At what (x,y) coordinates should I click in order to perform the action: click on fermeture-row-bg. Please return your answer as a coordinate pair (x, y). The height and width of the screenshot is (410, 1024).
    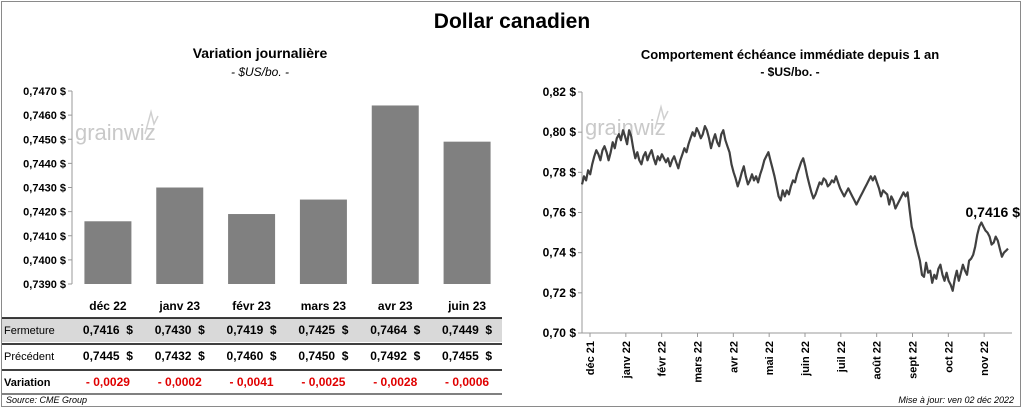
    Looking at the image, I should click on (252, 330).